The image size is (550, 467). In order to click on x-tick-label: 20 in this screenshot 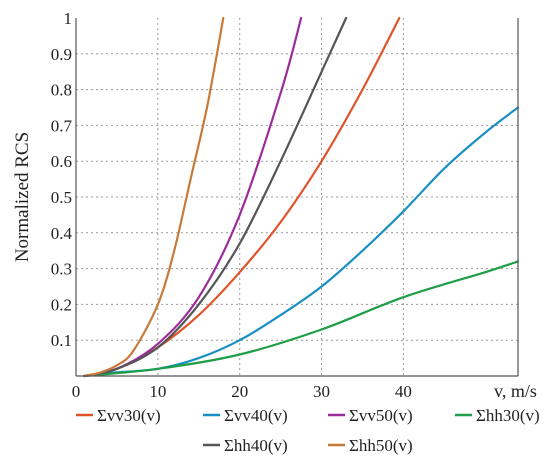, I will do `click(239, 391)`.